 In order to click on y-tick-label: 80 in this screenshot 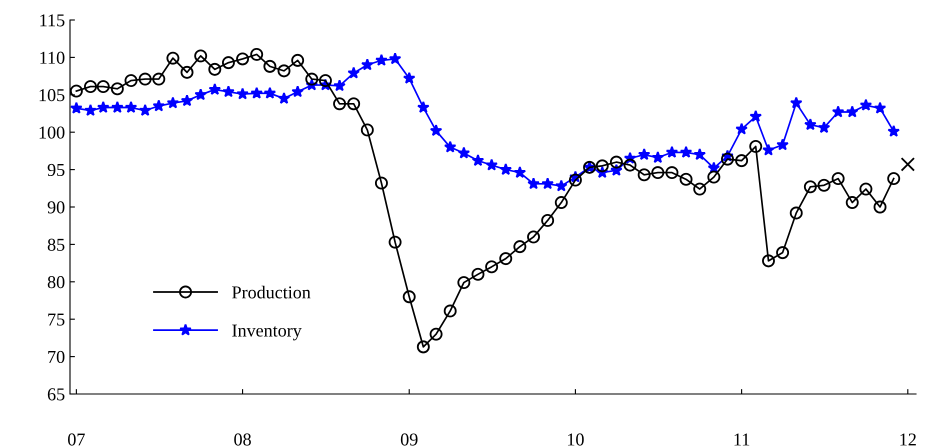, I will do `click(56, 282)`.